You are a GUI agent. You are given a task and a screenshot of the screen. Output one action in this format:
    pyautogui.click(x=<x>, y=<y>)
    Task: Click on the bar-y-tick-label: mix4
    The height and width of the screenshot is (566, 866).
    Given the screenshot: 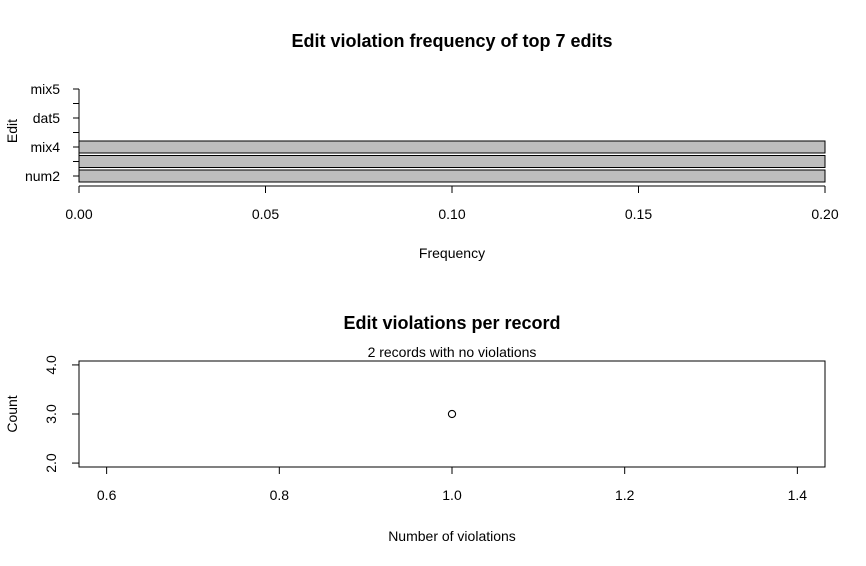 What is the action you would take?
    pyautogui.click(x=45, y=147)
    